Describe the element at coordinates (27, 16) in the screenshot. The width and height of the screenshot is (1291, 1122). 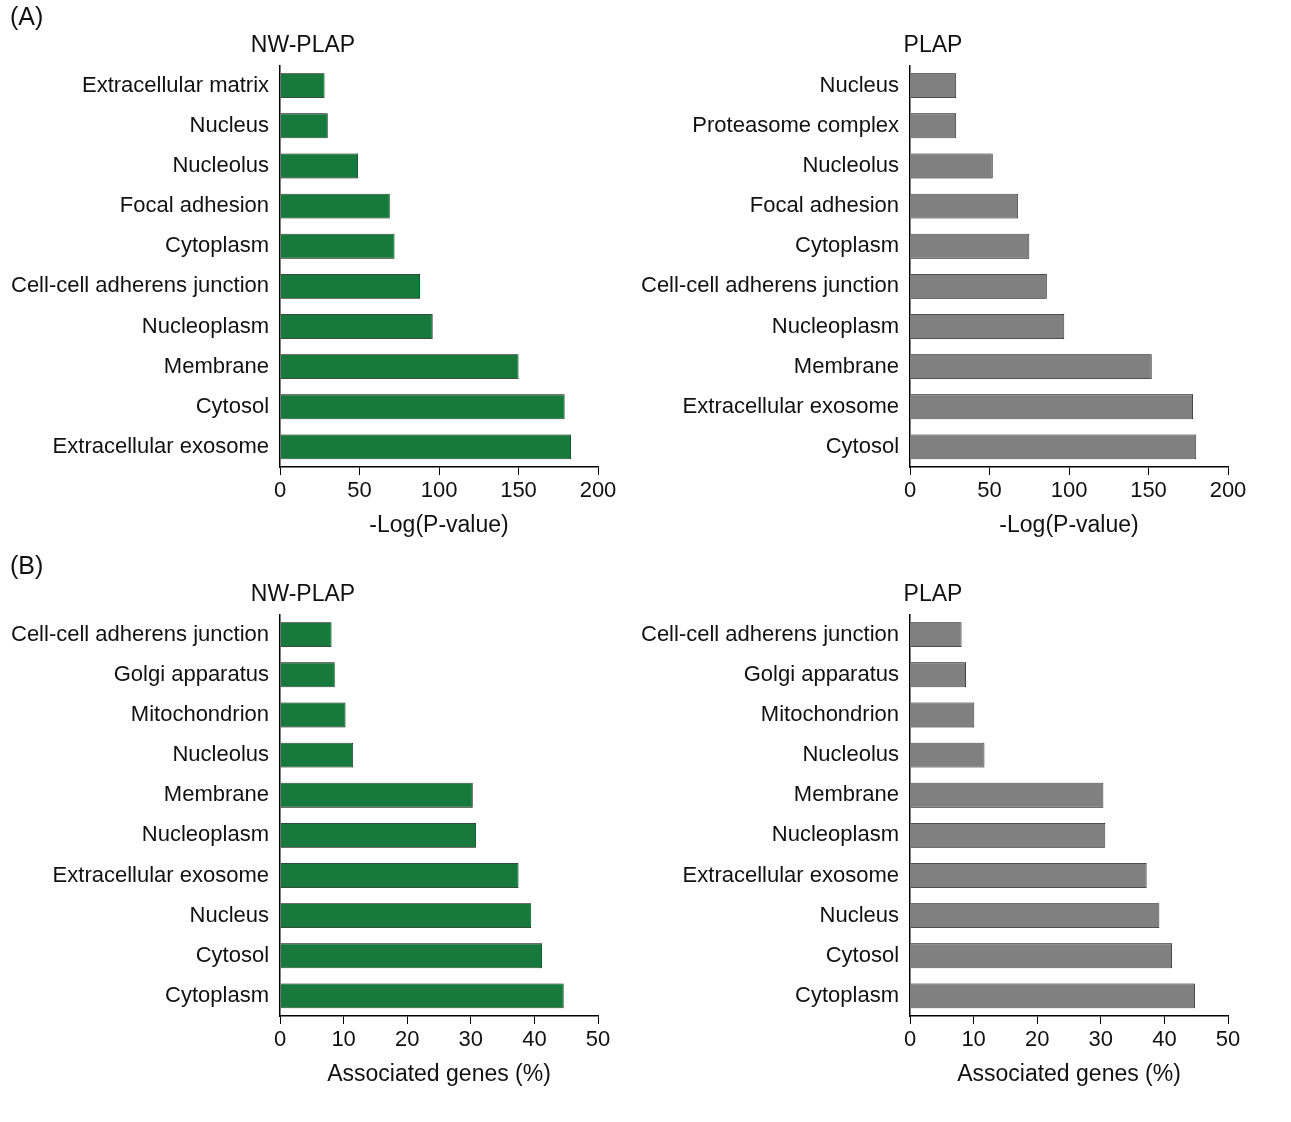
I see `text: (A)` at that location.